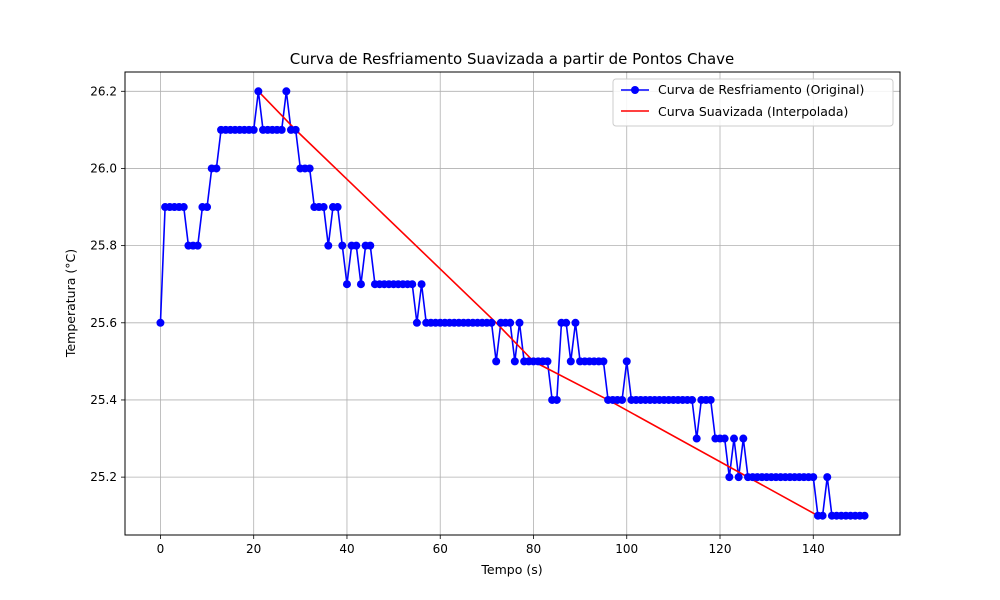  What do you see at coordinates (161, 549) in the screenshot?
I see `x-tick-label: 0` at bounding box center [161, 549].